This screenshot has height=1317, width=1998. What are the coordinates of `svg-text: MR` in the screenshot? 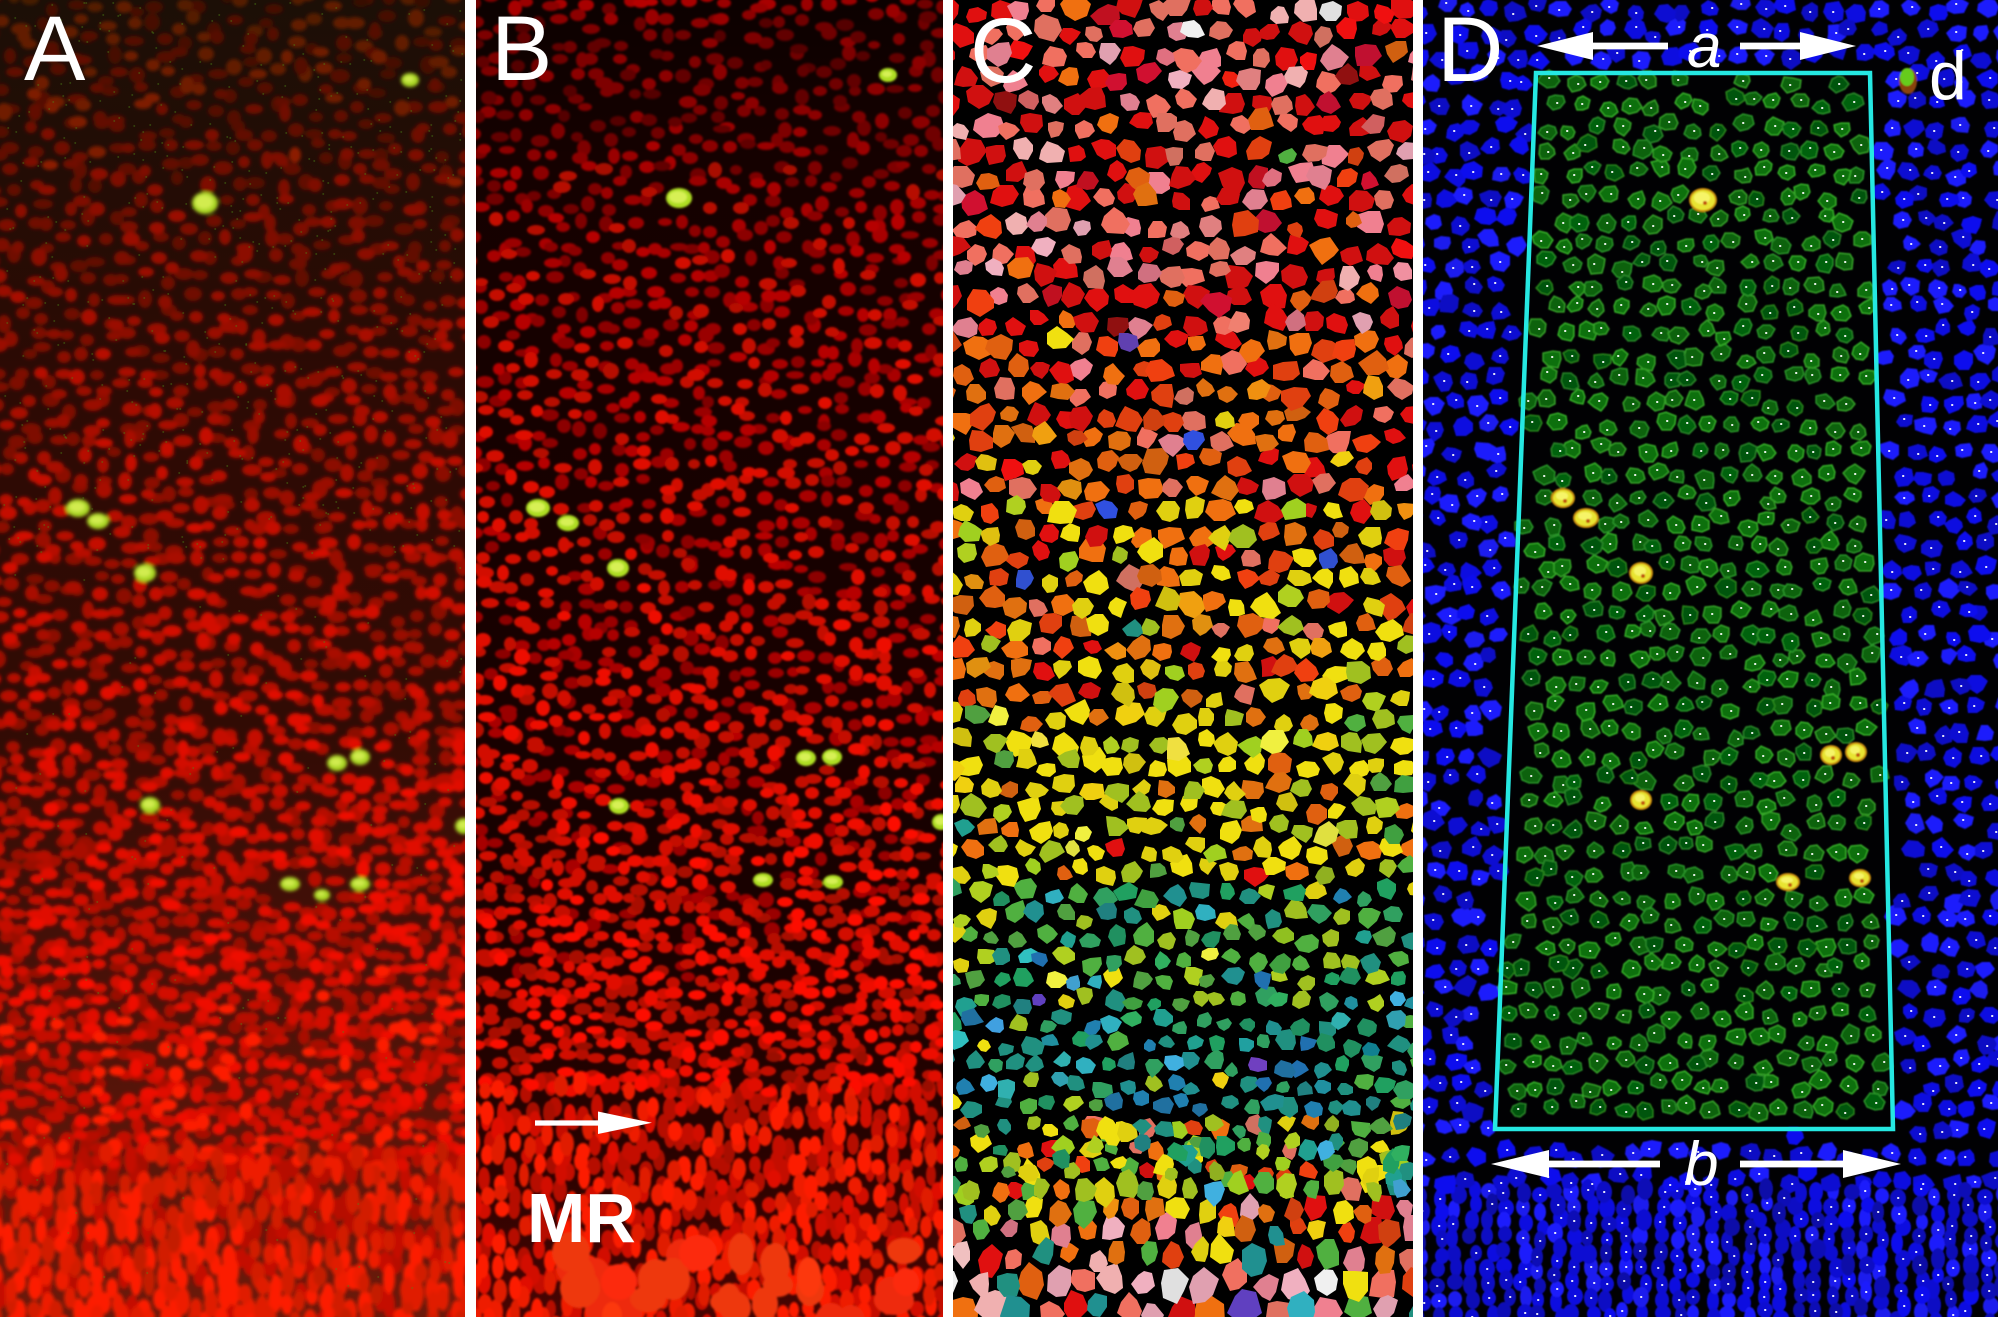 It's located at (581, 1218).